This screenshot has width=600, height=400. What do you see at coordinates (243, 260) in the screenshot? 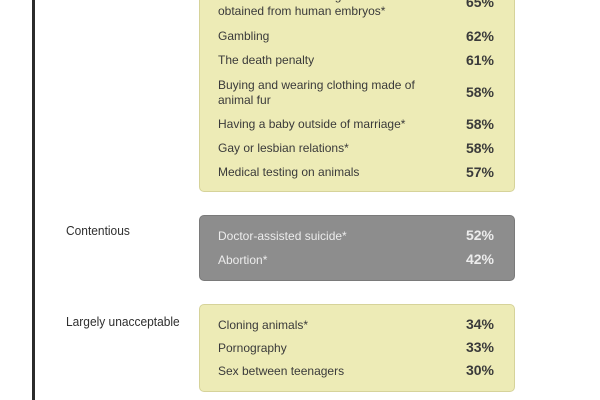
I see `row-label: Abortion*` at bounding box center [243, 260].